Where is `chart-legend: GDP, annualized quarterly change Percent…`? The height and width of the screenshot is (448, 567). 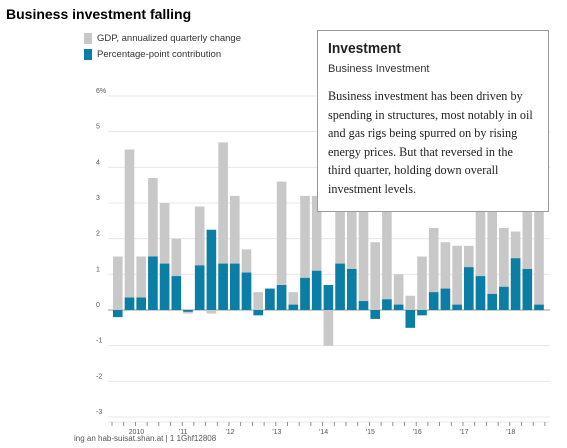 chart-legend: GDP, annualized quarterly change Percent… is located at coordinates (162, 46).